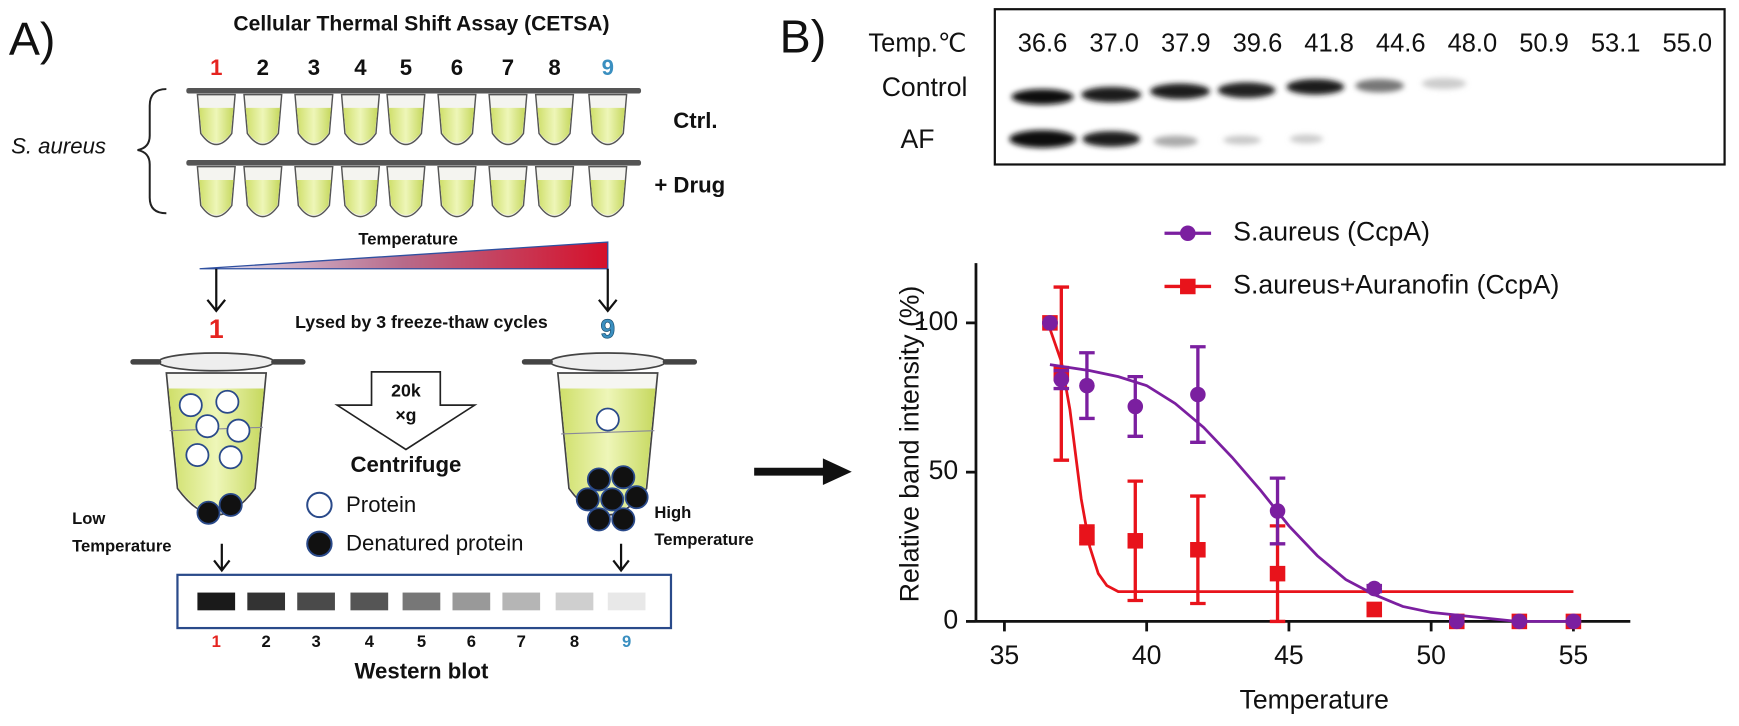  I want to click on blot-number: 4, so click(370, 641).